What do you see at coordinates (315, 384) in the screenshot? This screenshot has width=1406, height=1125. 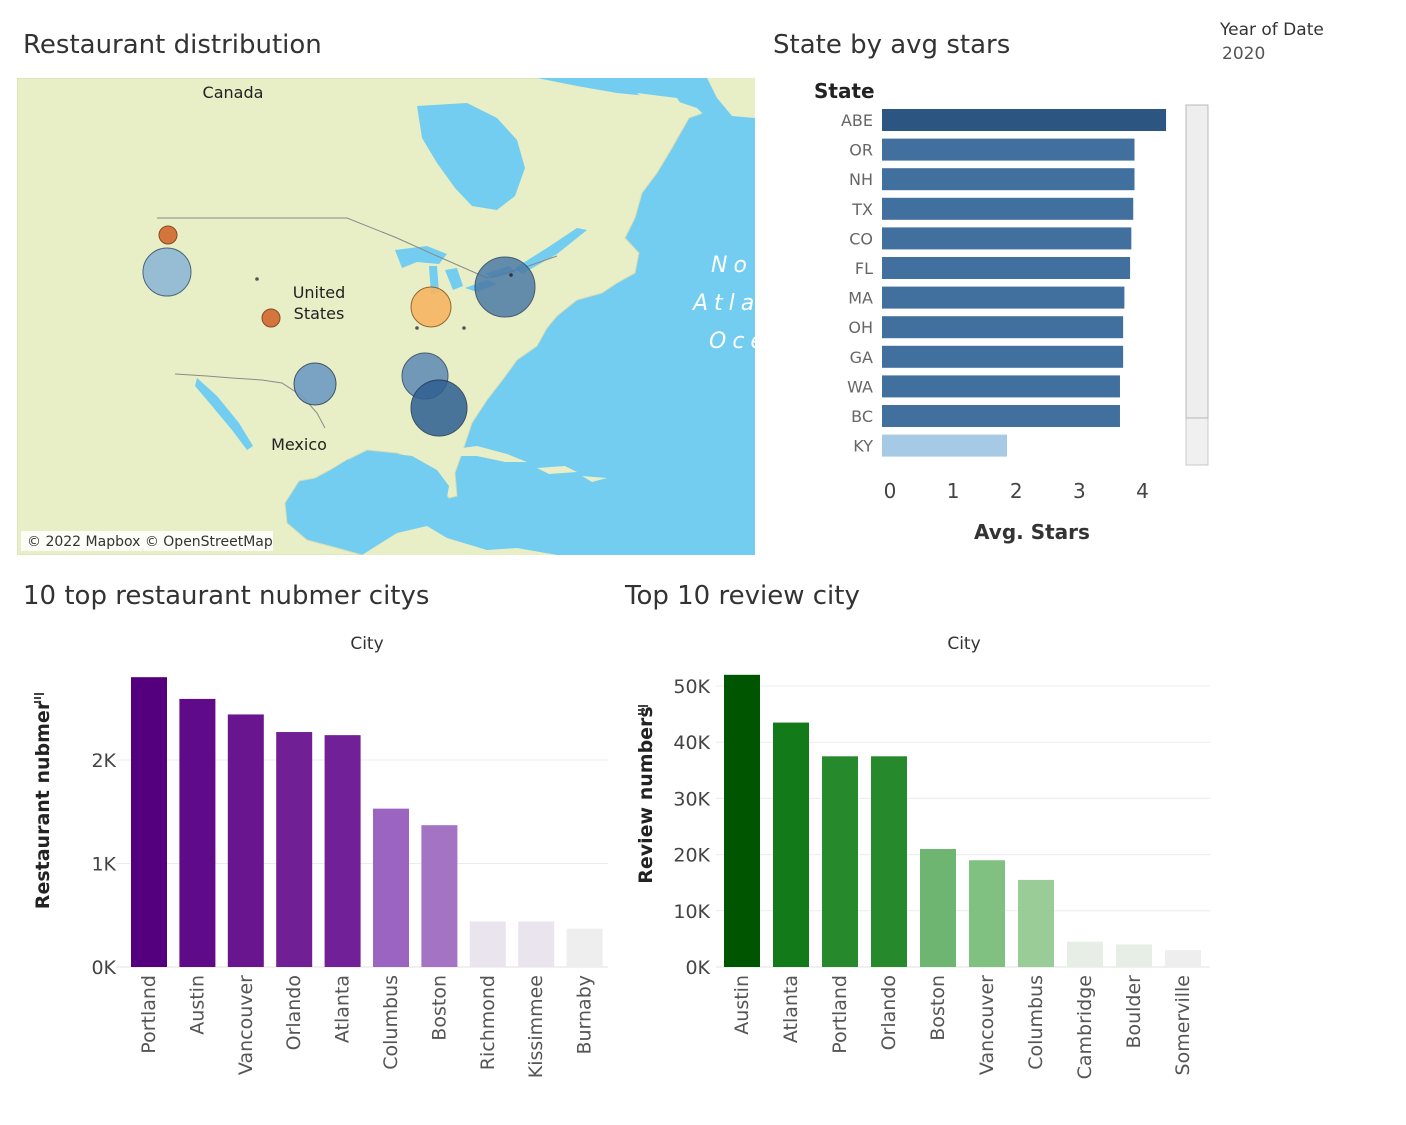 I see `map-bubble-austin` at bounding box center [315, 384].